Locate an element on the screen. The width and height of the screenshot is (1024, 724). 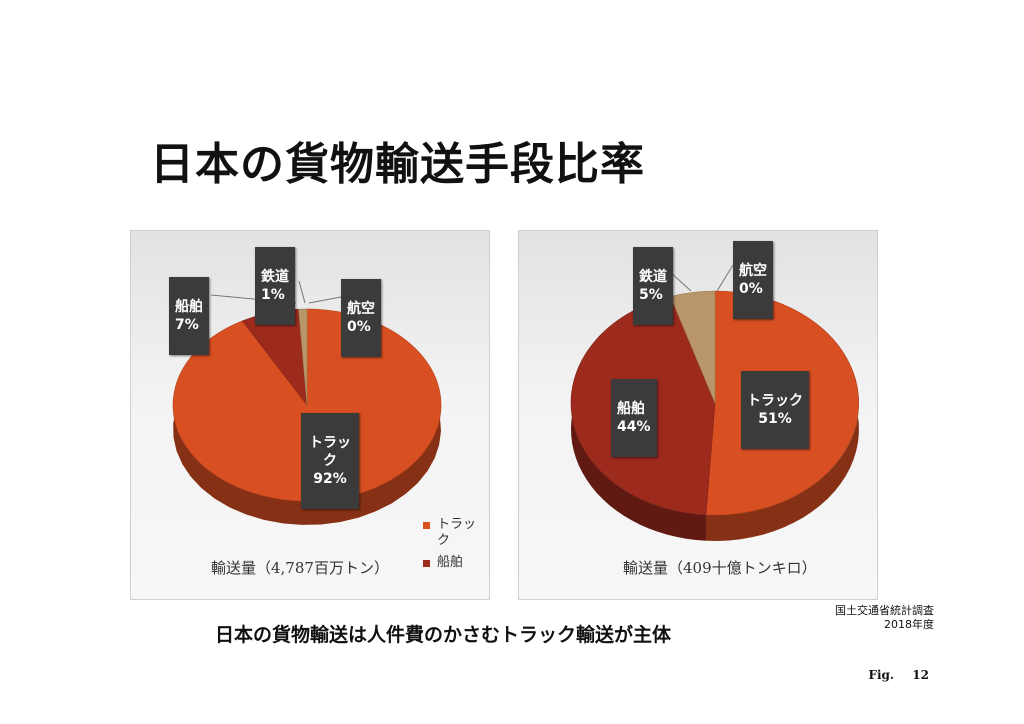
source-note: 国土交通省統計調査 2018年度 is located at coordinates (884, 618).